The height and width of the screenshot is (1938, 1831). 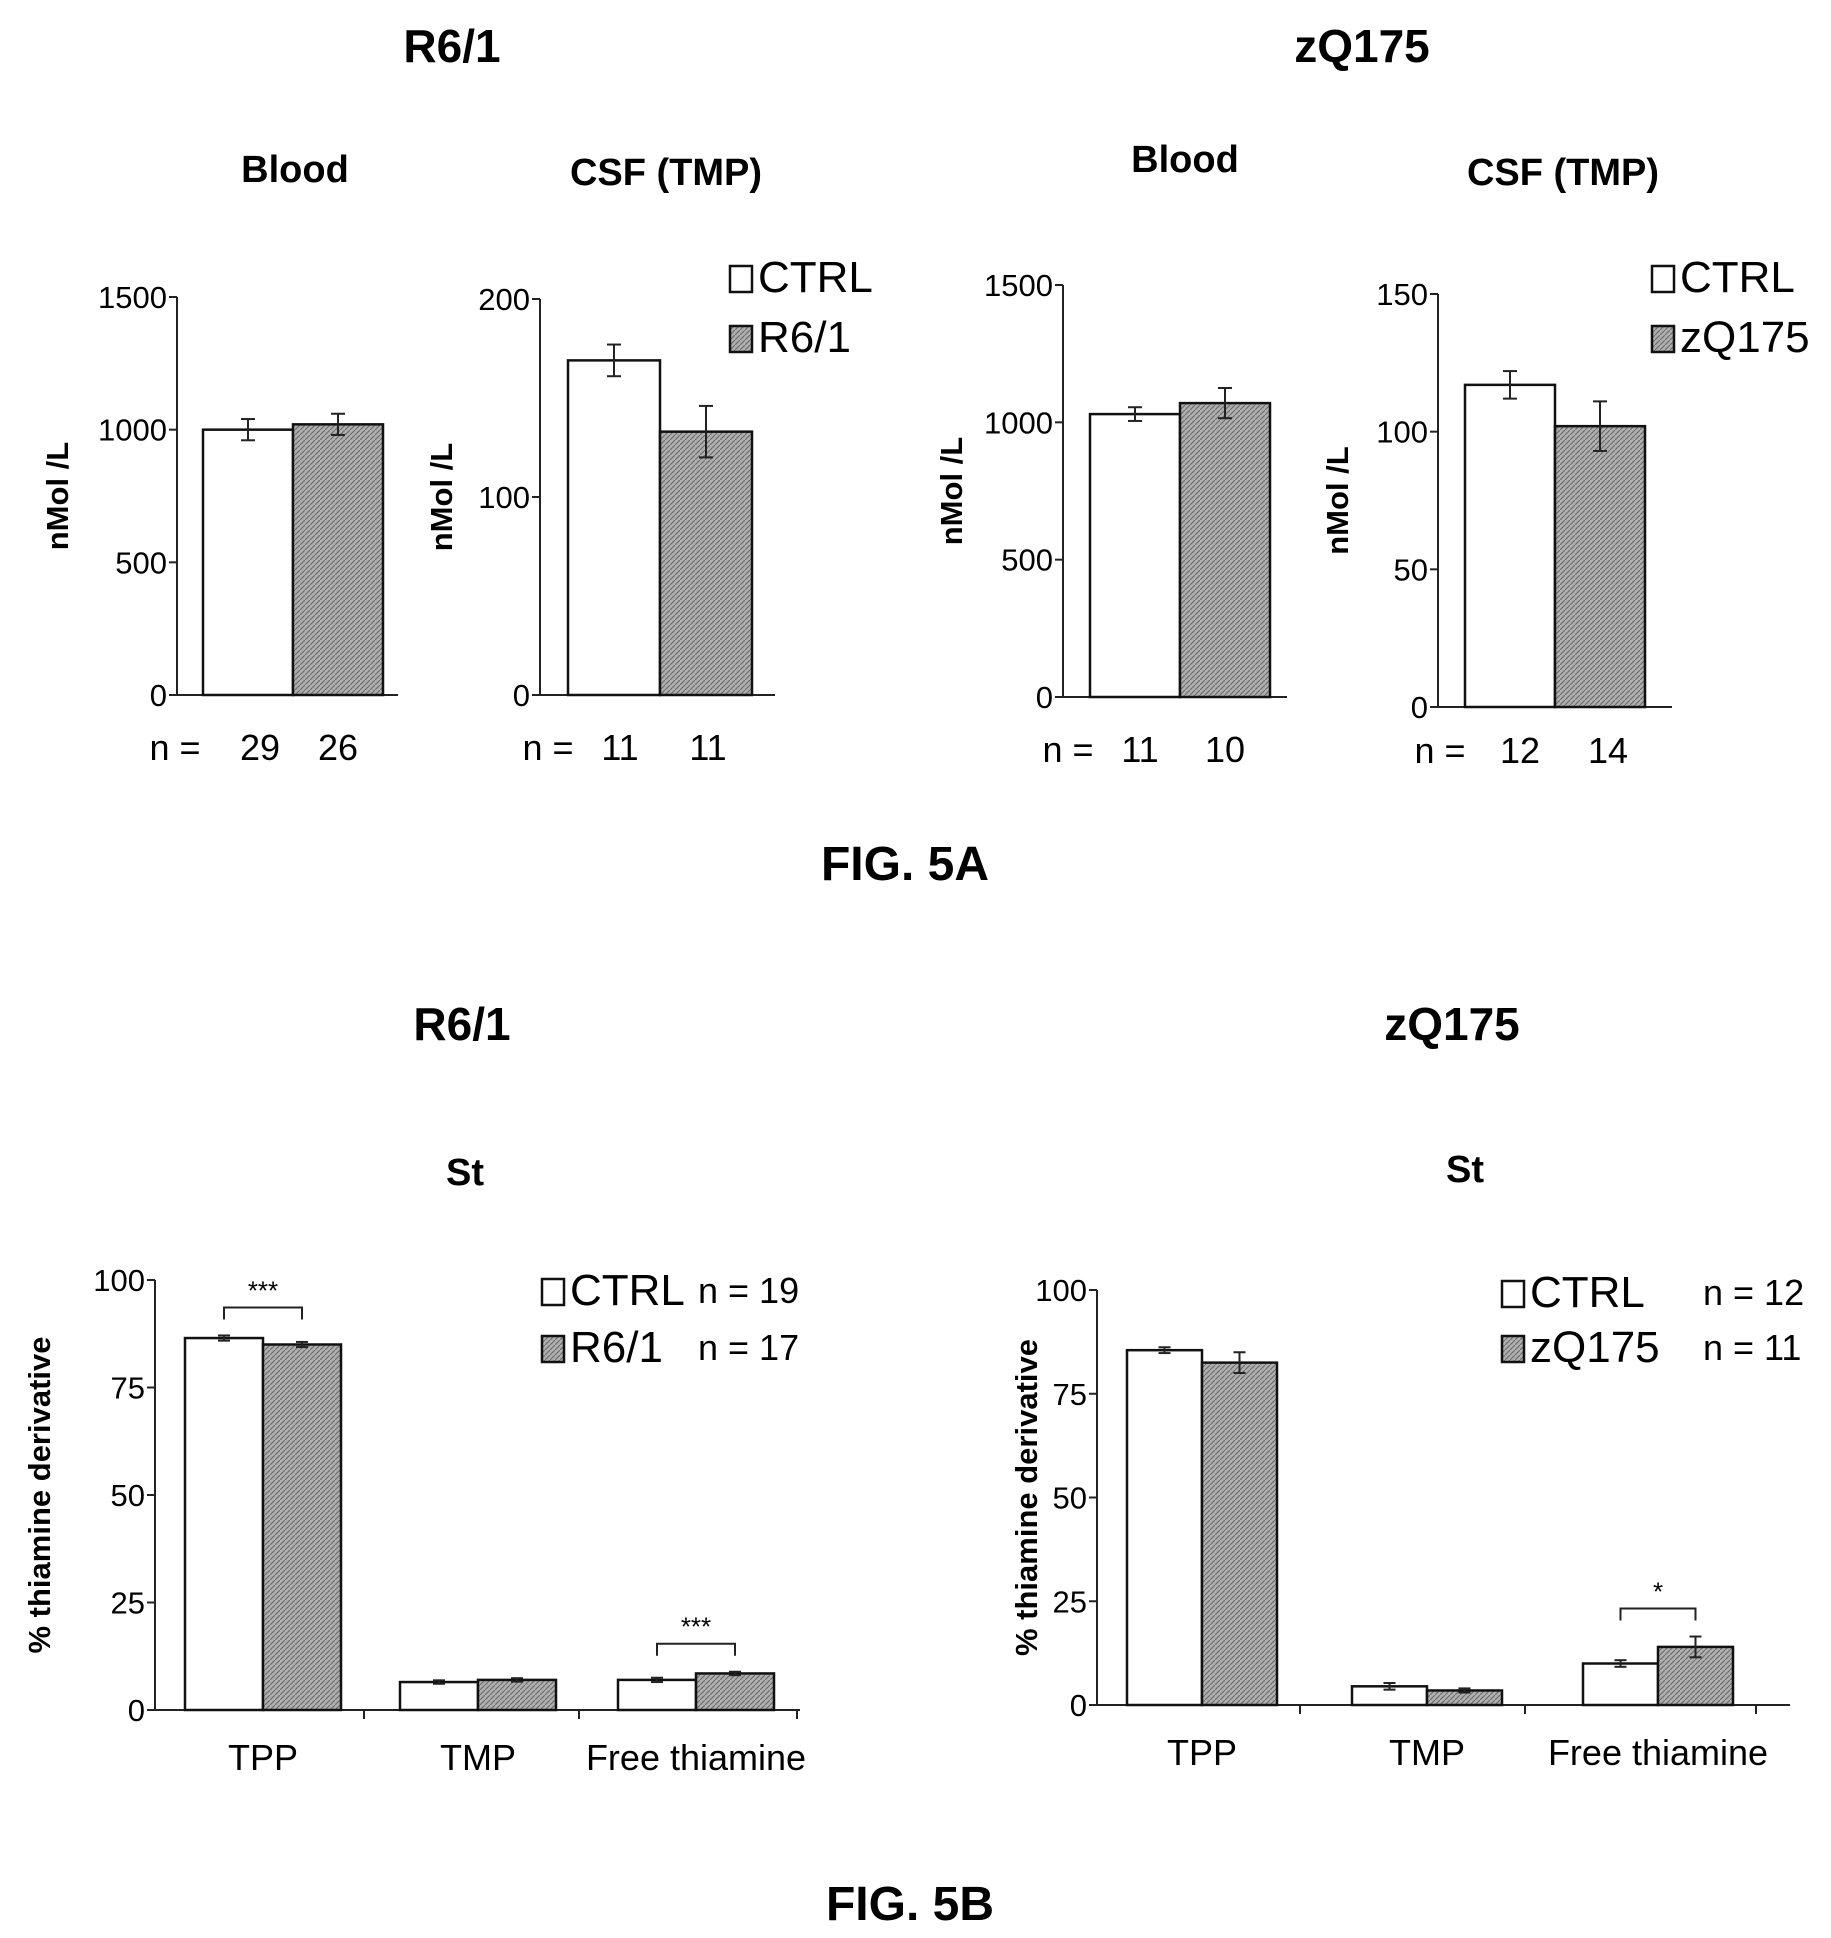 What do you see at coordinates (616, 1347) in the screenshot?
I see `b1-legend-label-1: R6/1` at bounding box center [616, 1347].